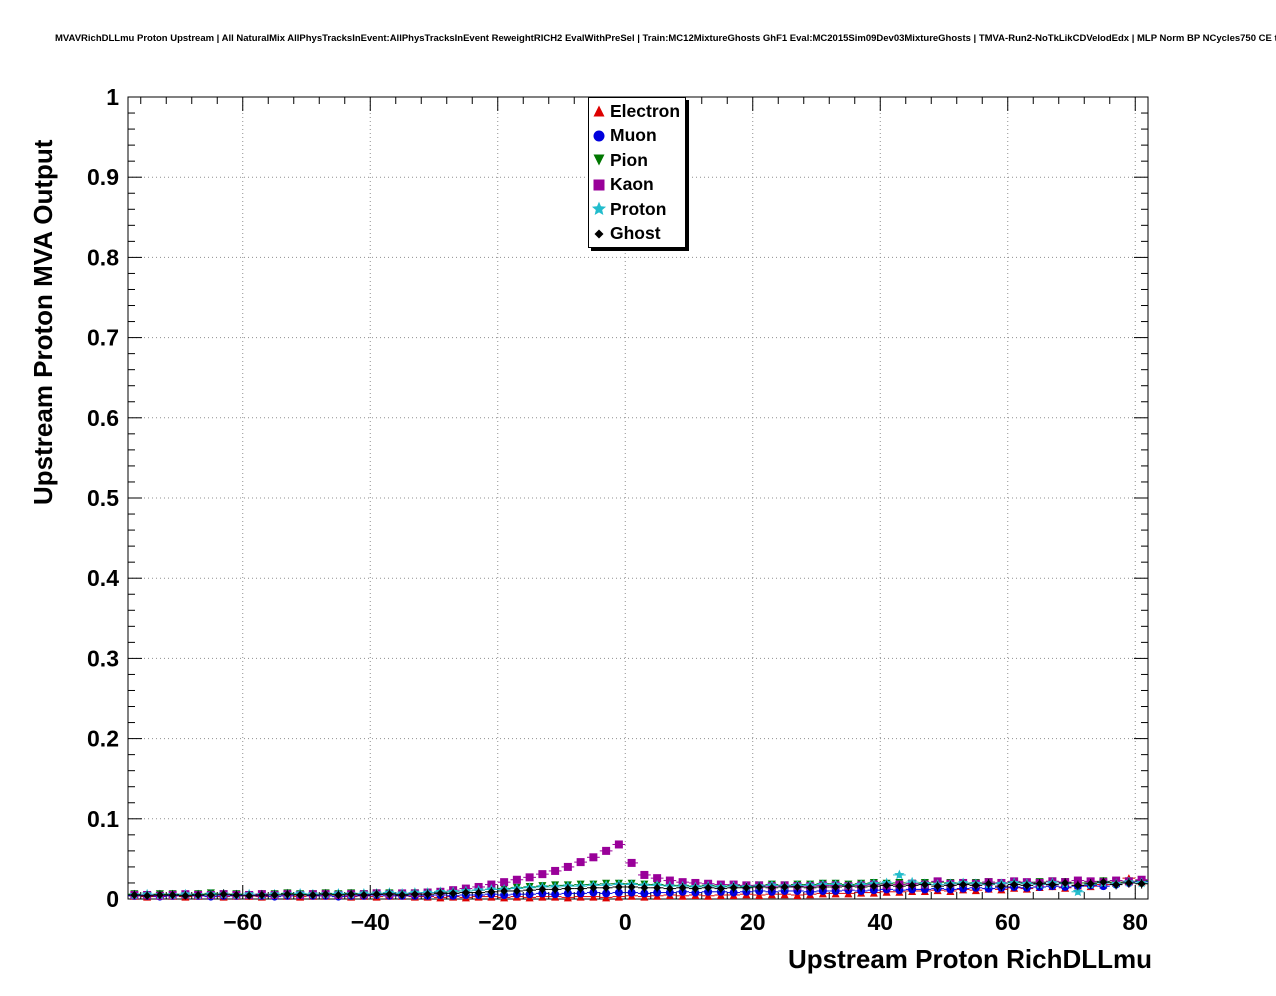 The width and height of the screenshot is (1276, 996). I want to click on series-ghost, so click(638, 888).